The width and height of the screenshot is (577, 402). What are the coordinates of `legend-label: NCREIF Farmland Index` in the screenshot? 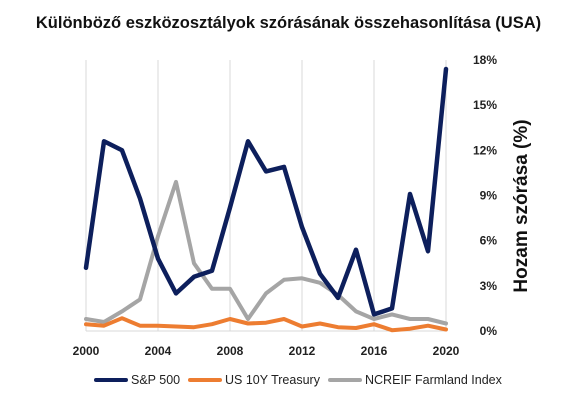 It's located at (434, 380).